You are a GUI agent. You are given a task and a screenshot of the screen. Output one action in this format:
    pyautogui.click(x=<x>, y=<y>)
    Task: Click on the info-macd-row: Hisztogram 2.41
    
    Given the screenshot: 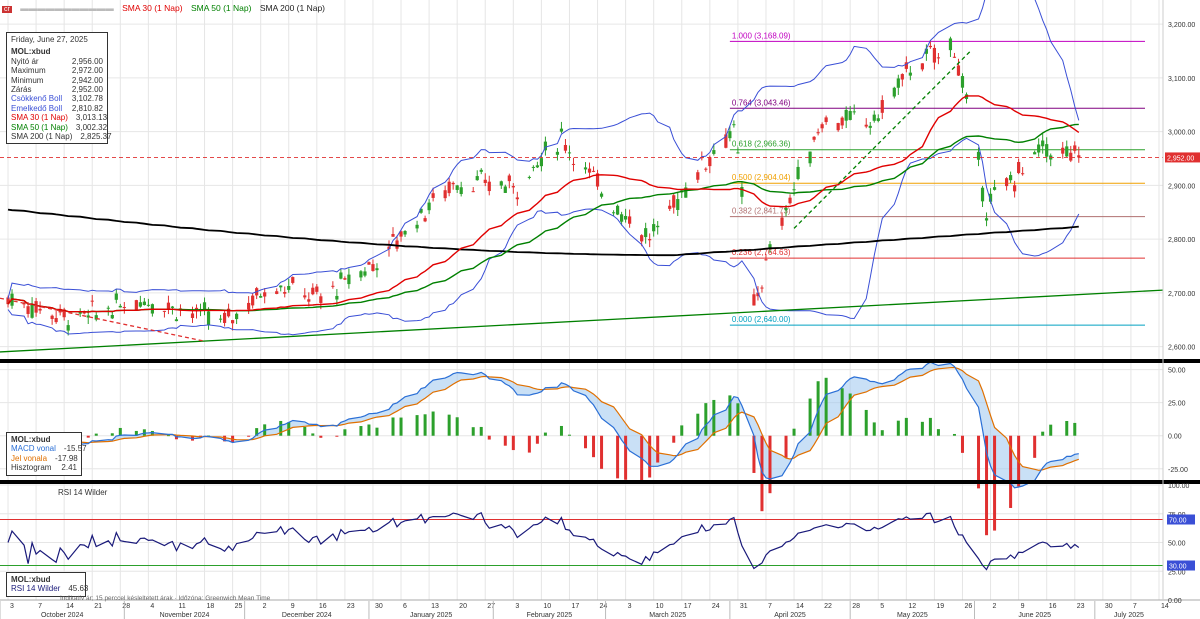 What is the action you would take?
    pyautogui.click(x=44, y=467)
    